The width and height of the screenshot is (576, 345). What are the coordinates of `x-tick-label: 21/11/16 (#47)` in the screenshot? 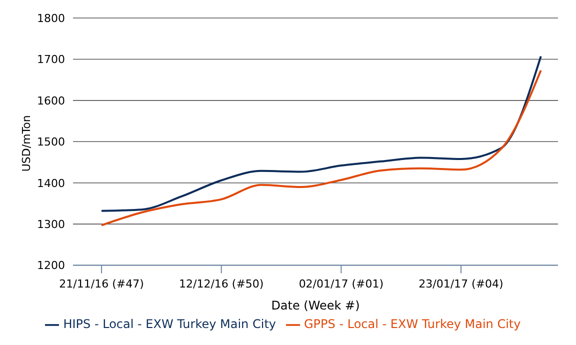 It's located at (101, 283).